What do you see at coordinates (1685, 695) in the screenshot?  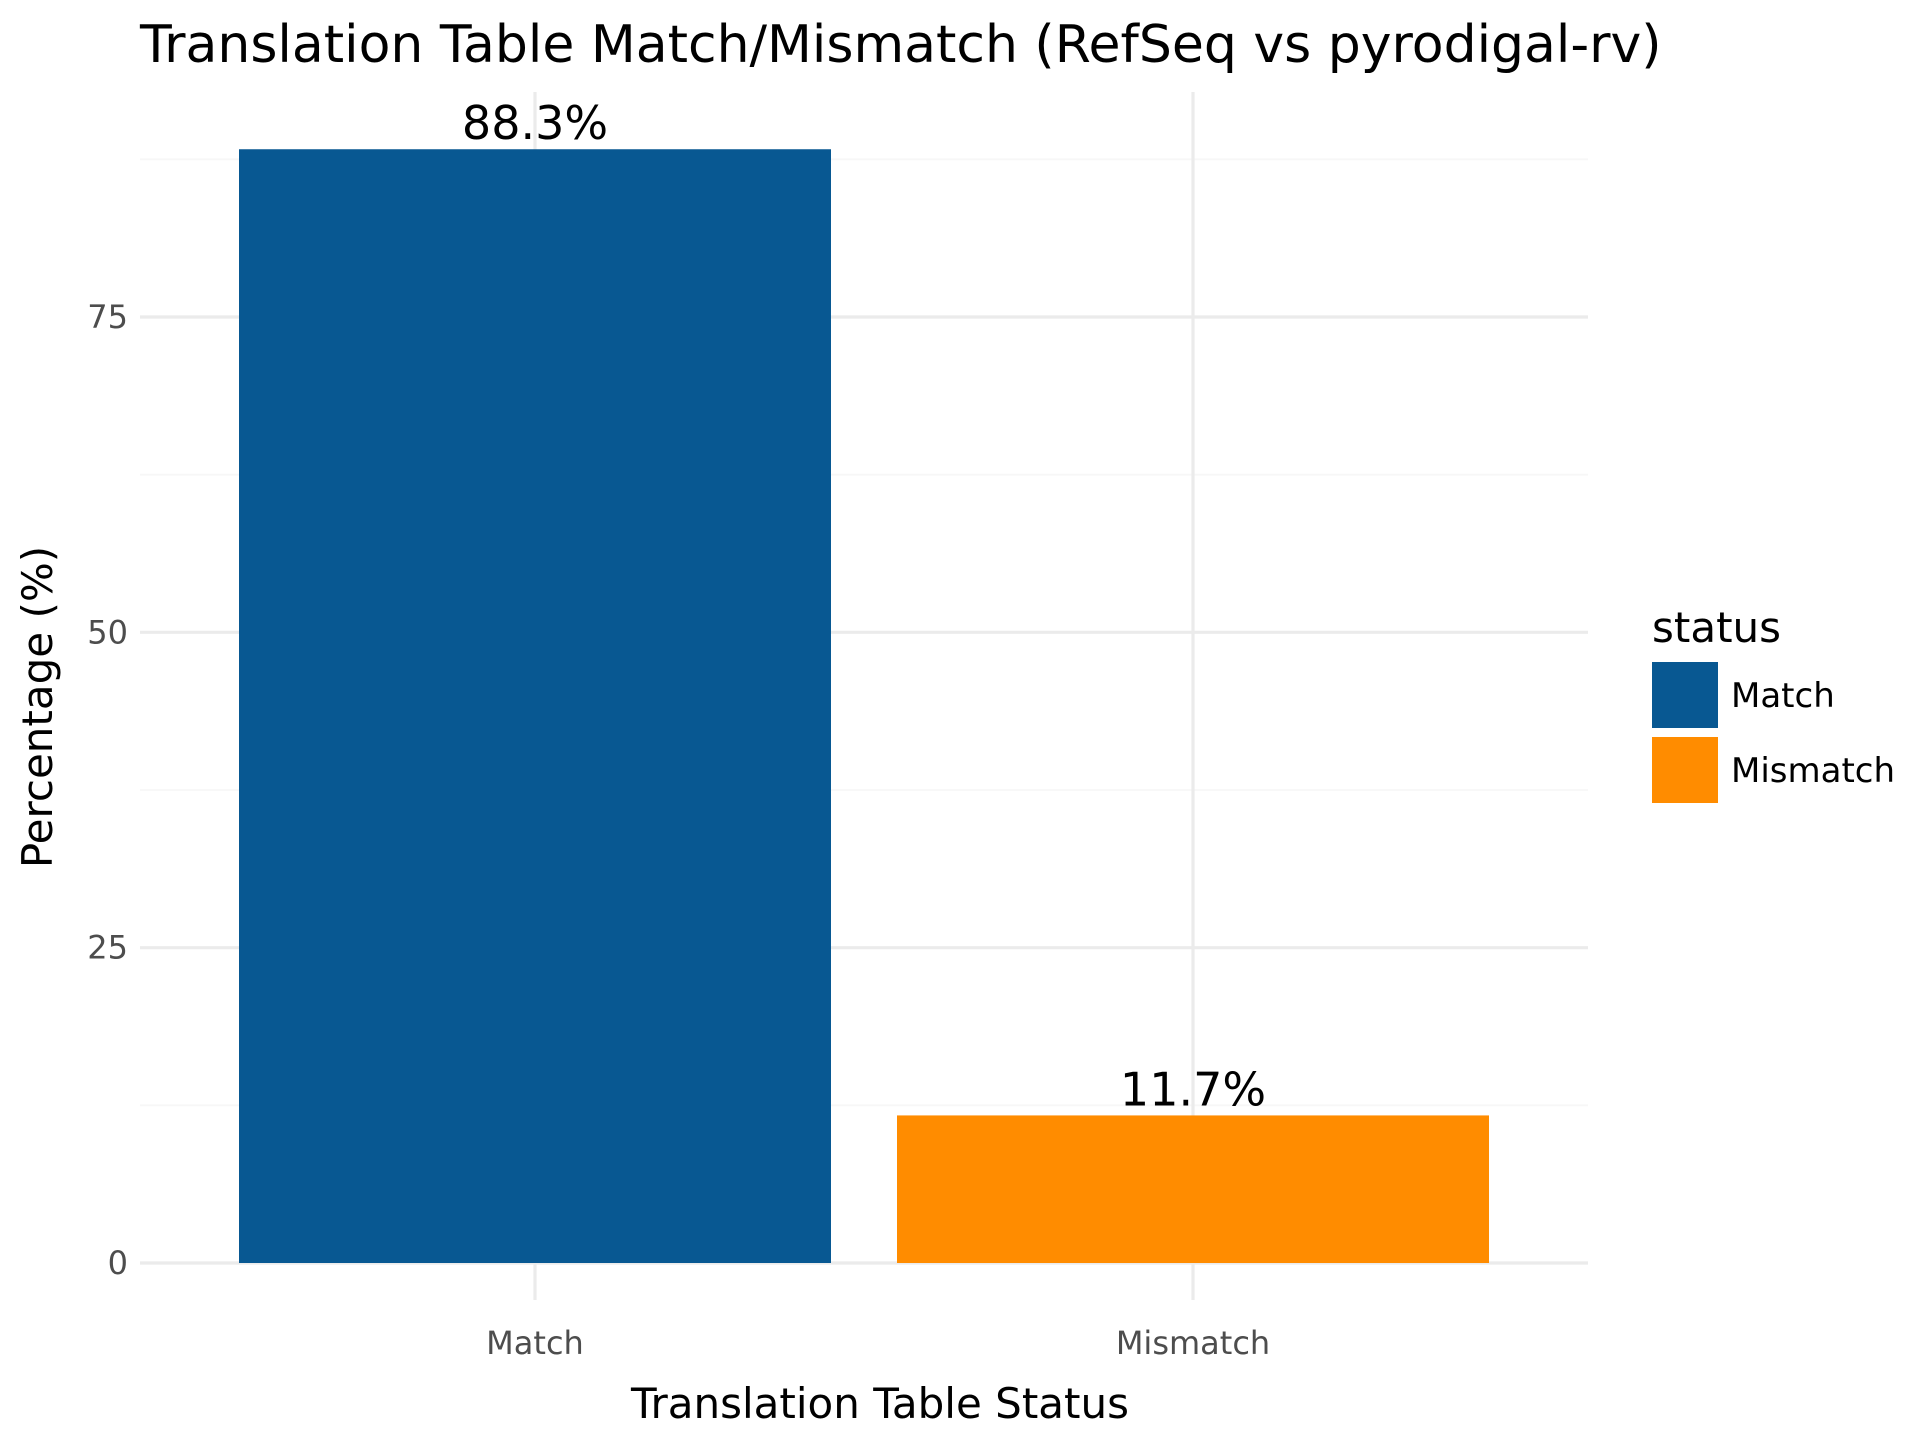 I see `legend-swatch-match` at bounding box center [1685, 695].